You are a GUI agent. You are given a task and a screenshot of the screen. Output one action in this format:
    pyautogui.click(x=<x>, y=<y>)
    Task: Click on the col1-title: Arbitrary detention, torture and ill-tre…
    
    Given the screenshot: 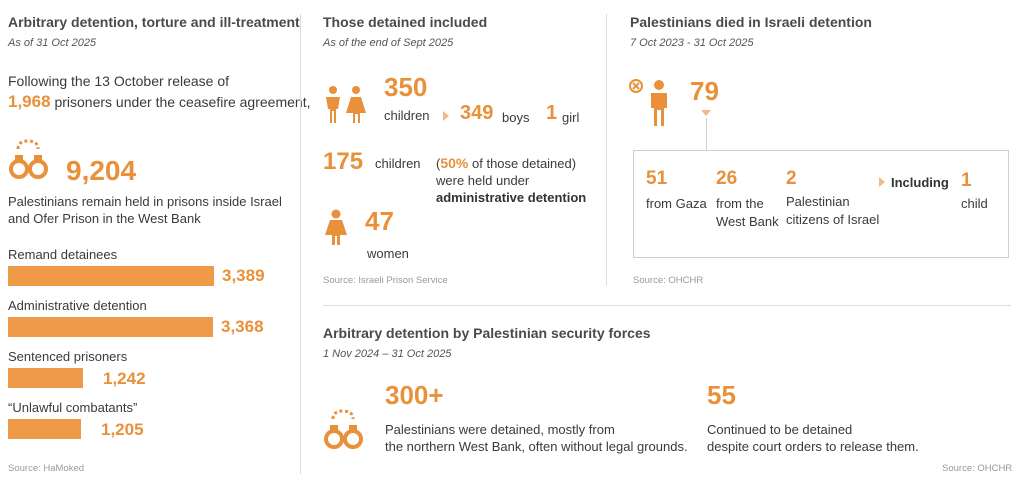 What is the action you would take?
    pyautogui.click(x=154, y=22)
    